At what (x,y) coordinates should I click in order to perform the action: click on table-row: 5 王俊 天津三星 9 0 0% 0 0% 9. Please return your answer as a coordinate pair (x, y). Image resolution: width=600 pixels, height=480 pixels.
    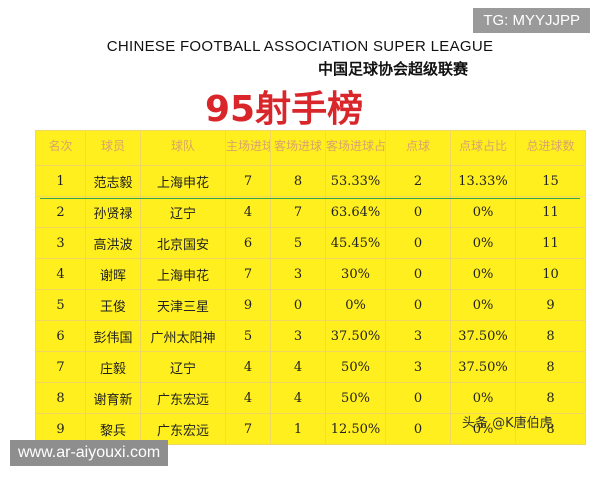
    Looking at the image, I should click on (310, 305).